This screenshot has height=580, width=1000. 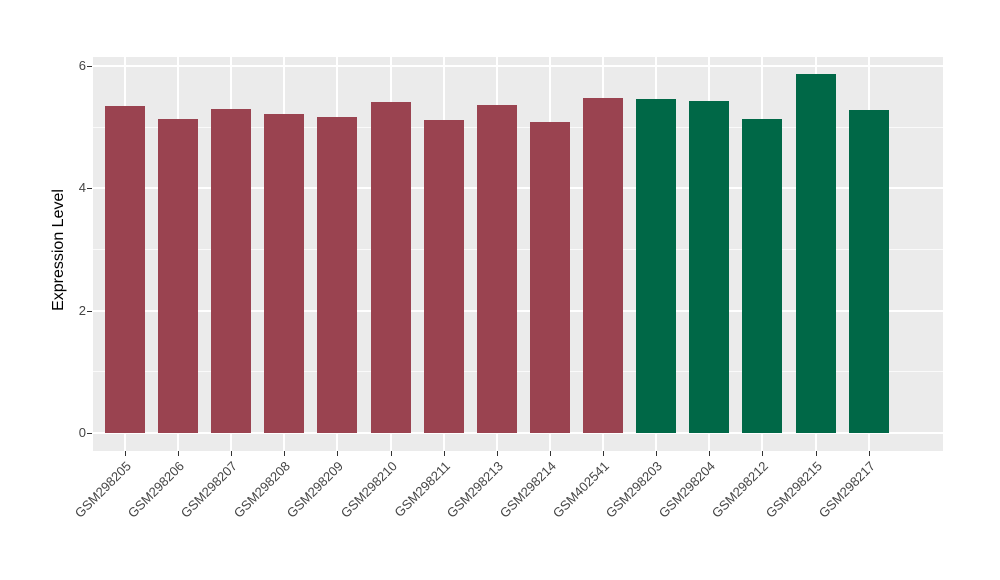 I want to click on x-tick-label: GSM298212, so click(x=740, y=489).